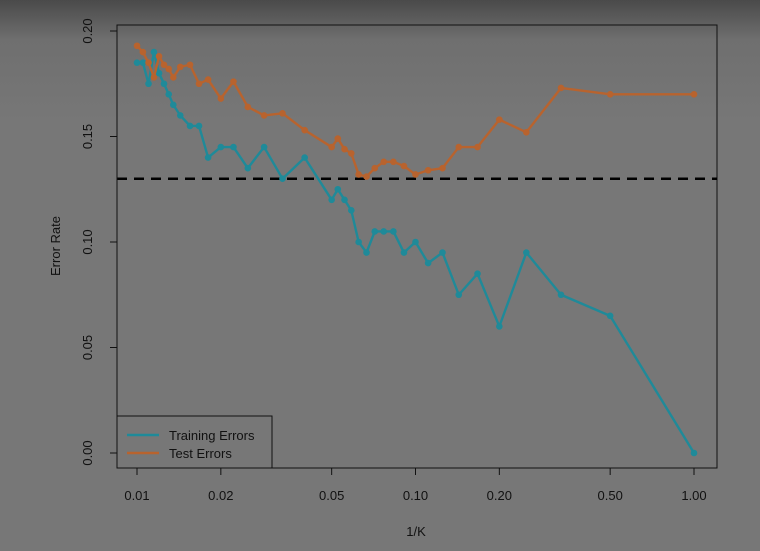 The image size is (760, 551). What do you see at coordinates (87, 30) in the screenshot?
I see `y-tick-label: 0.20` at bounding box center [87, 30].